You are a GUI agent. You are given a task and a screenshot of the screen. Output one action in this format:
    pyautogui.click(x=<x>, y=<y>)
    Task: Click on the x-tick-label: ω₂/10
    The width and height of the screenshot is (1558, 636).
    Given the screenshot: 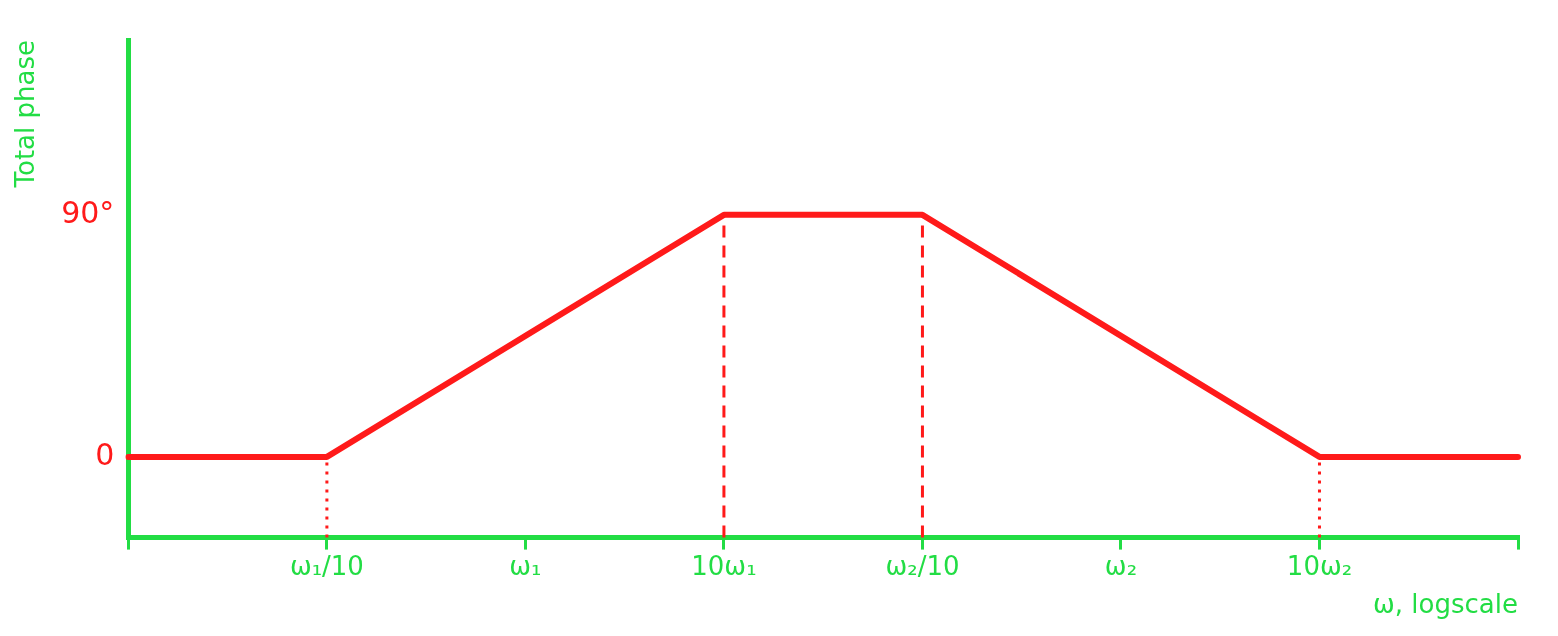 What is the action you would take?
    pyautogui.click(x=922, y=565)
    